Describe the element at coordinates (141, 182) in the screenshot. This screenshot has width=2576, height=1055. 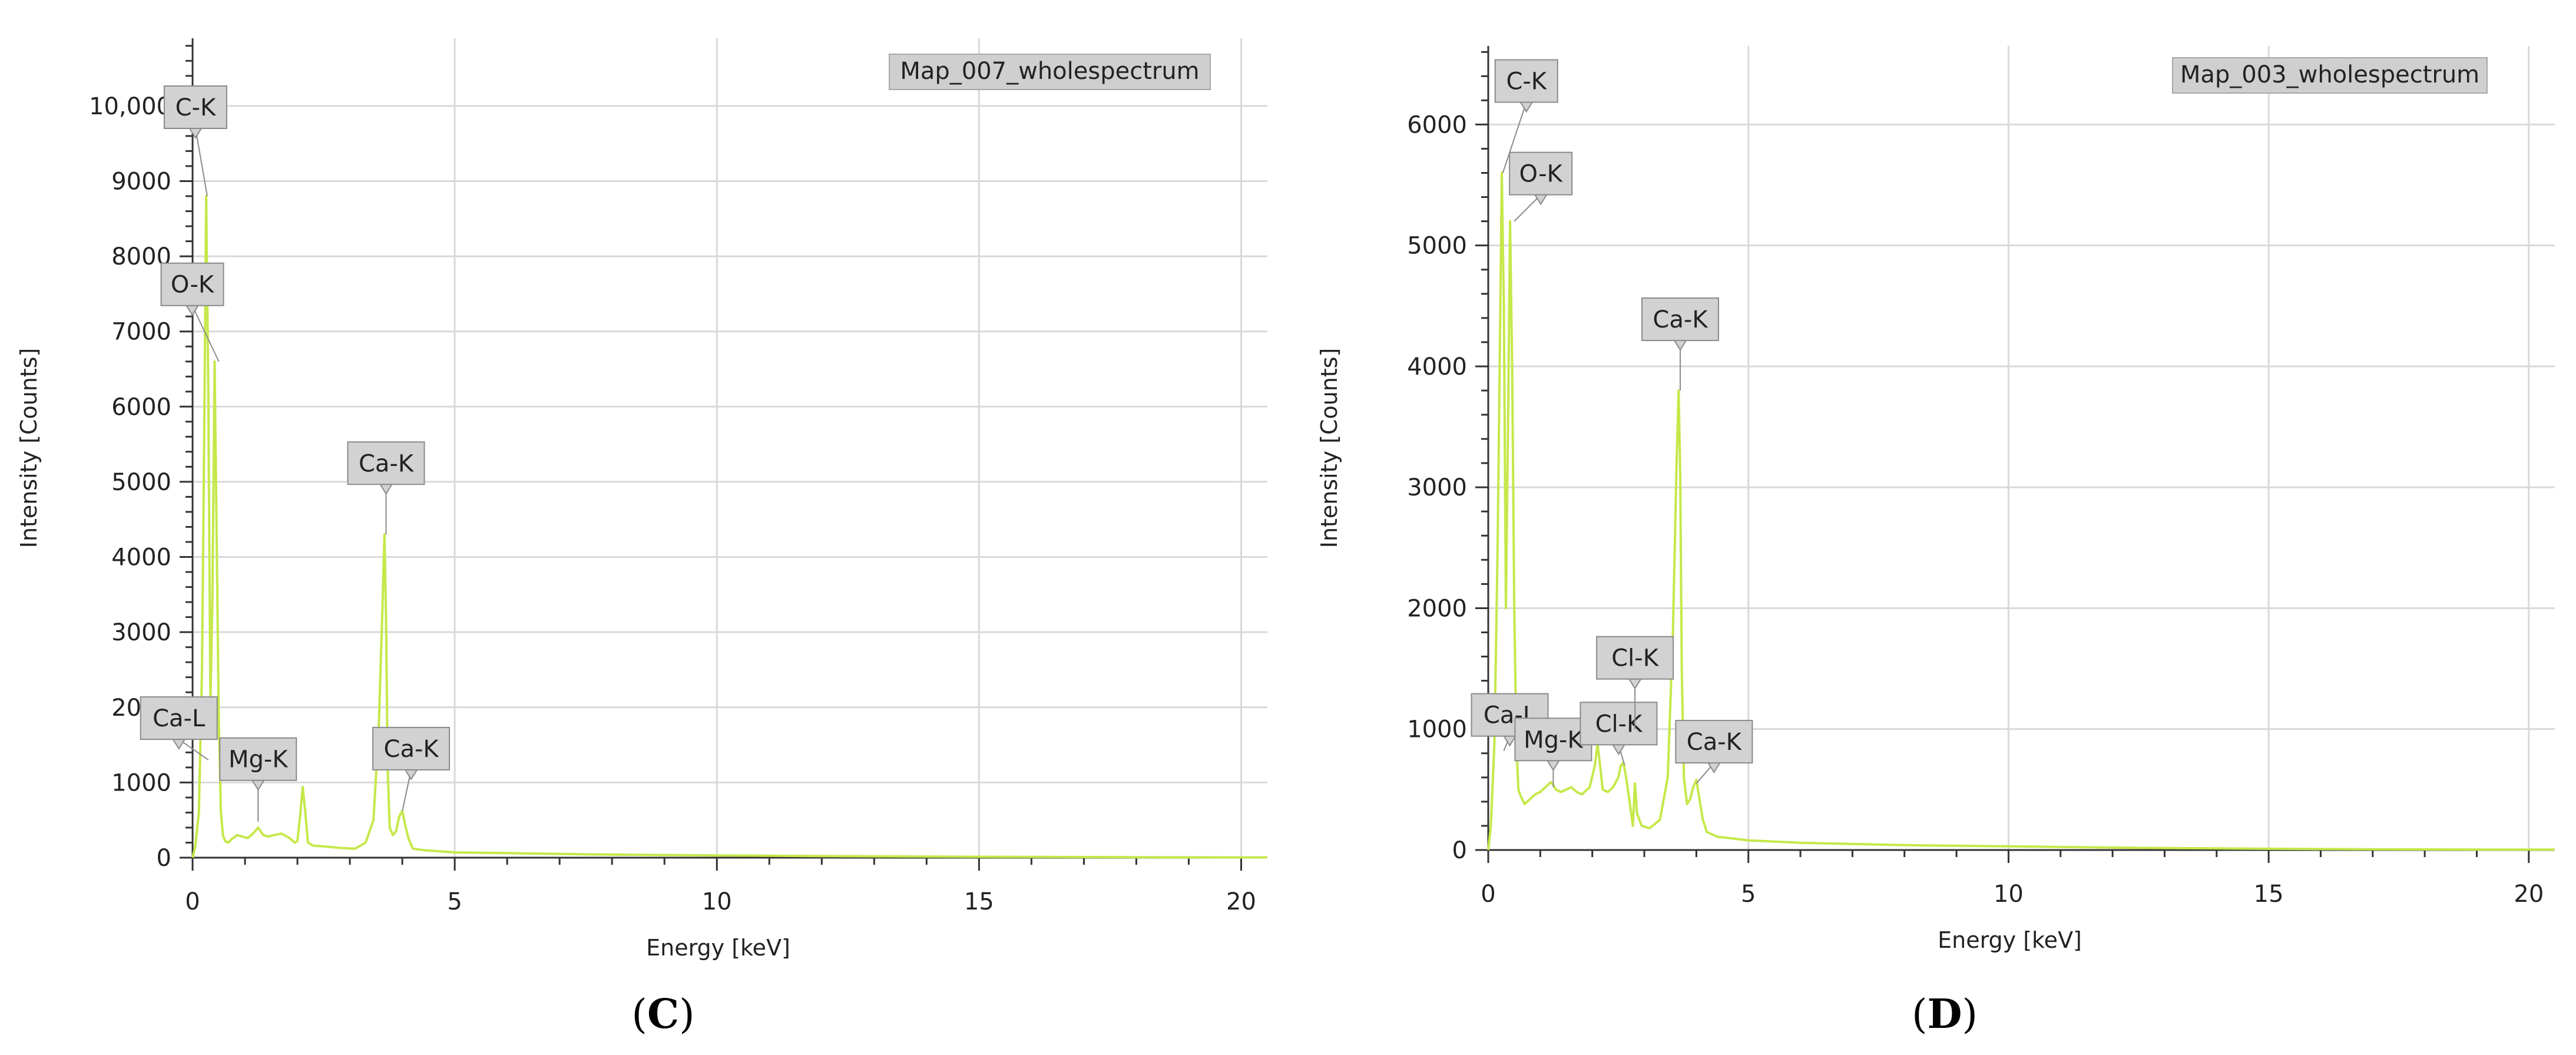
I see `y-tick-label: 9000` at that location.